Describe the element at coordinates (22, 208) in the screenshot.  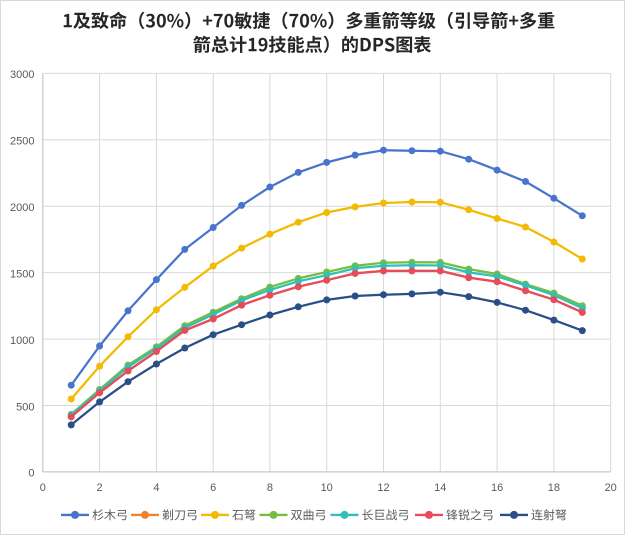
I see `svg-text: 2000` at that location.